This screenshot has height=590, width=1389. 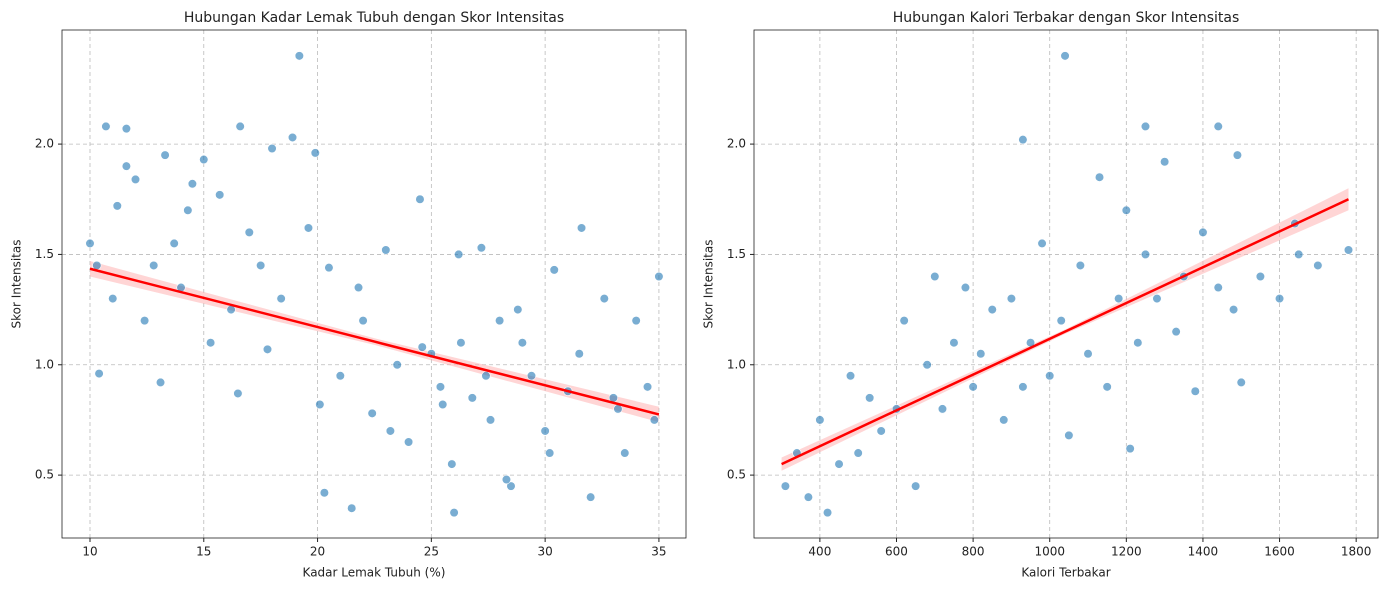 I want to click on y-tick-label: 1.0, so click(x=736, y=364).